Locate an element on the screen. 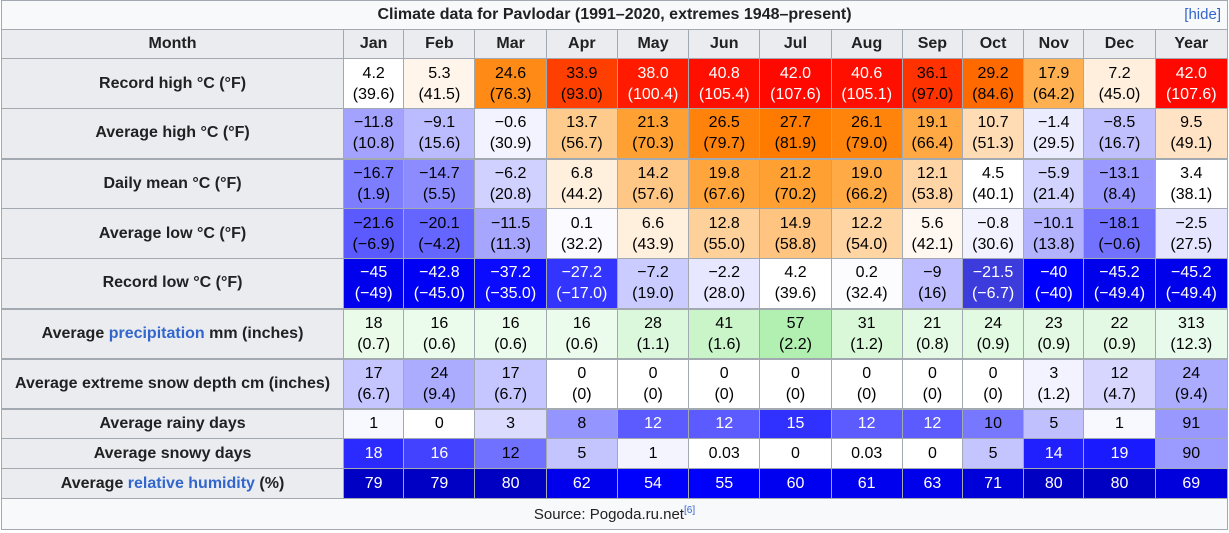  value-secondary: (0) is located at coordinates (795, 394).